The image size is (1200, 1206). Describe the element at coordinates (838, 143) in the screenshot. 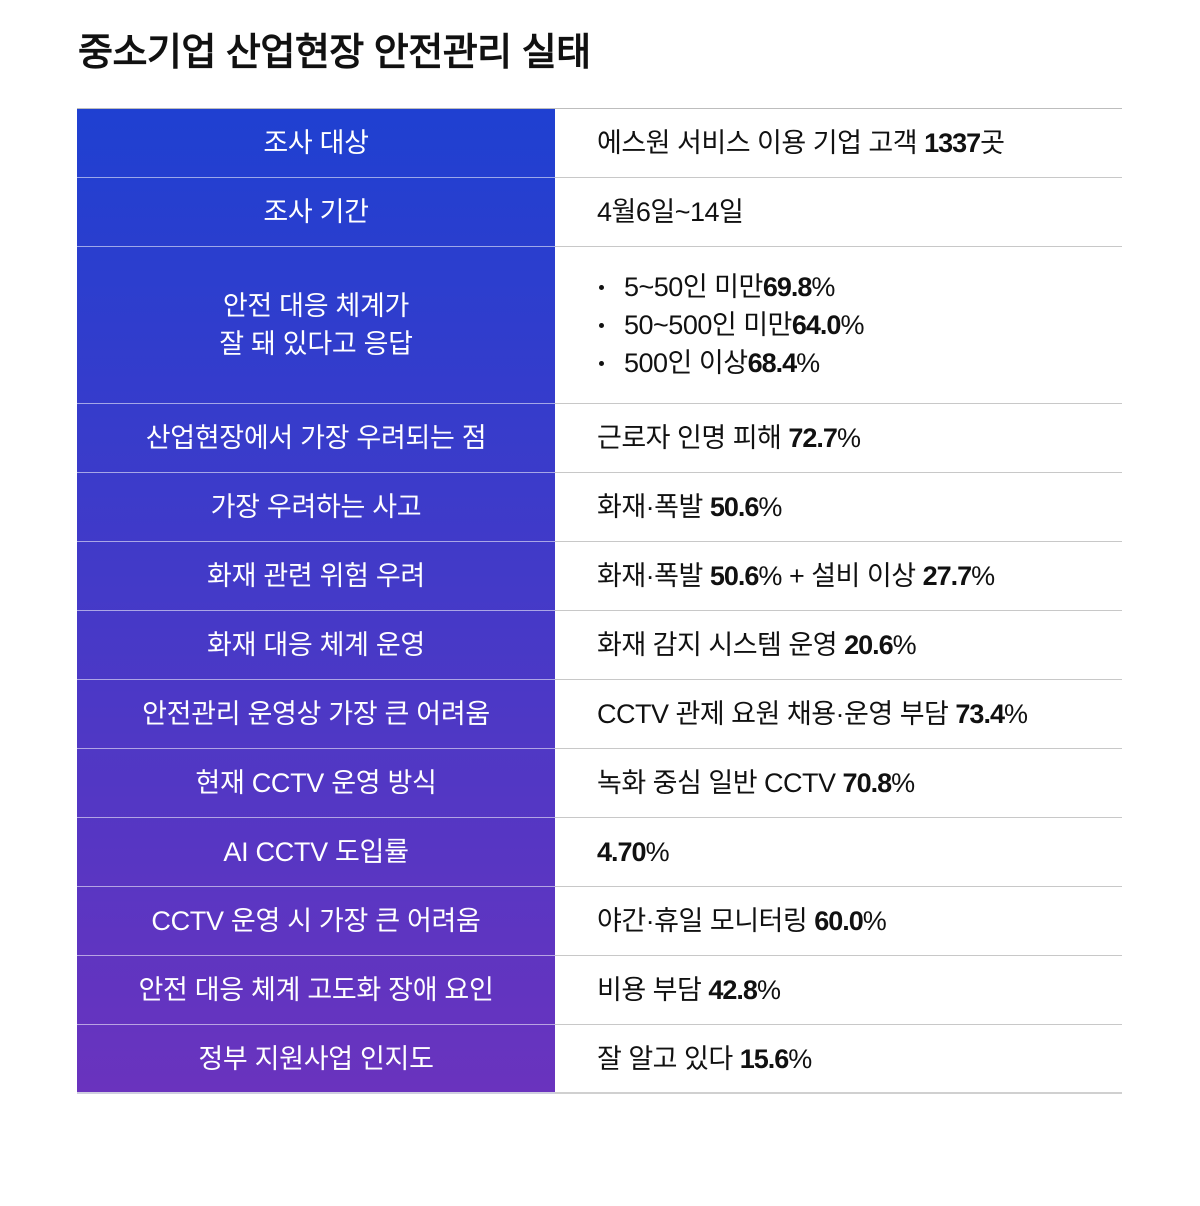

I see `row-value: 에스원 서비스 이용 기업 고객 1337곳` at that location.